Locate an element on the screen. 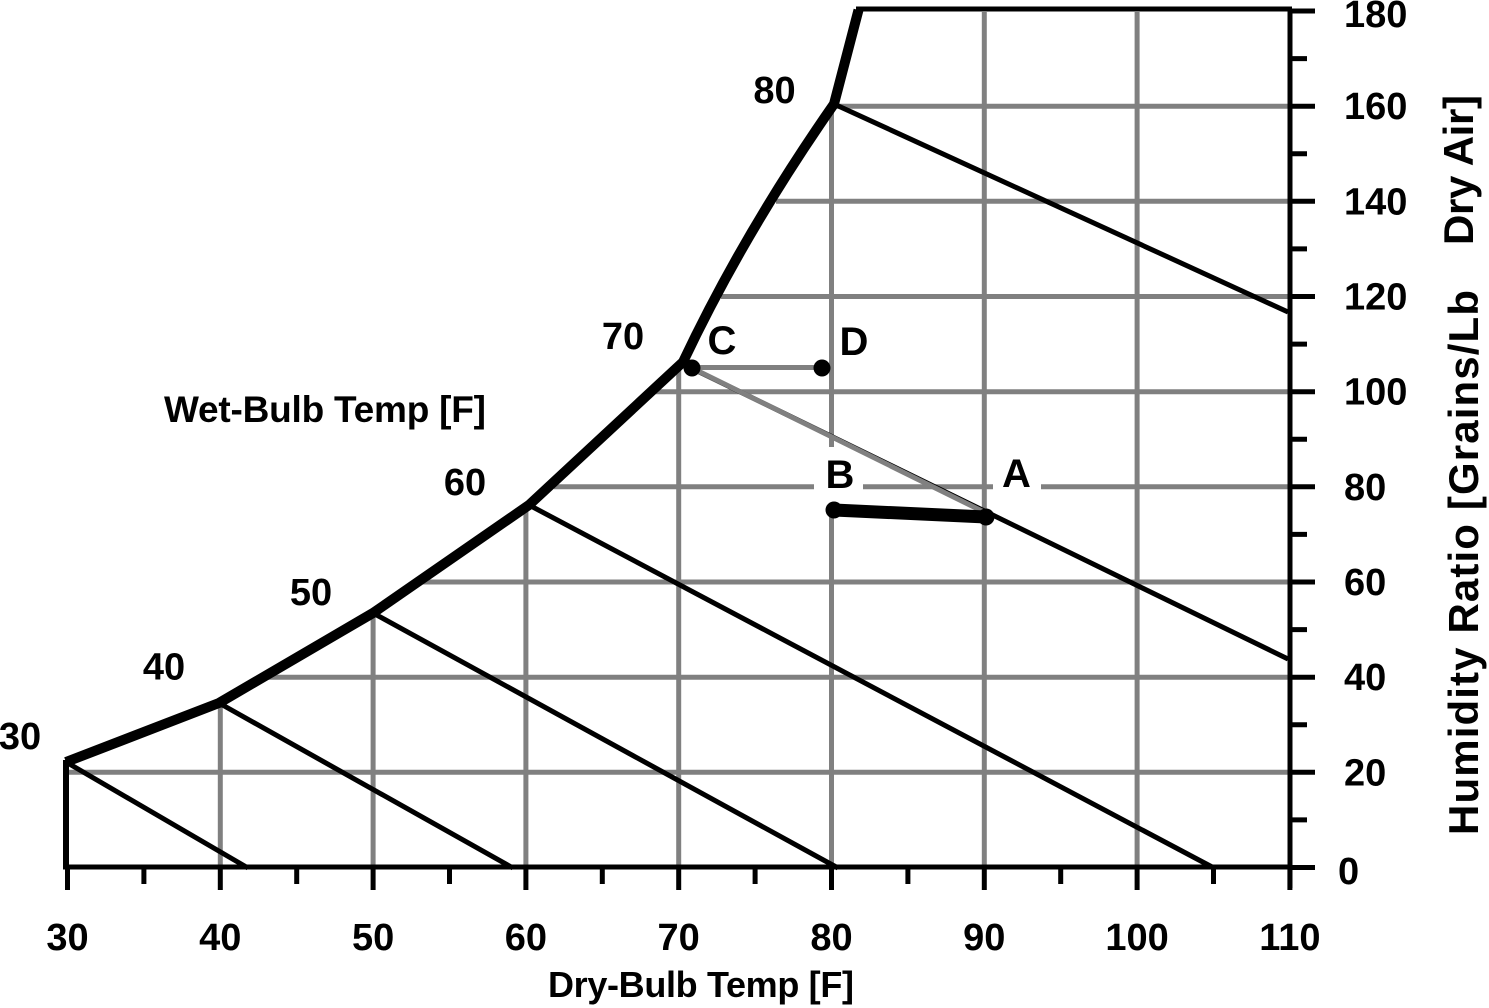 The width and height of the screenshot is (1489, 1008). svg-text: Dry Air] is located at coordinates (1458, 170).